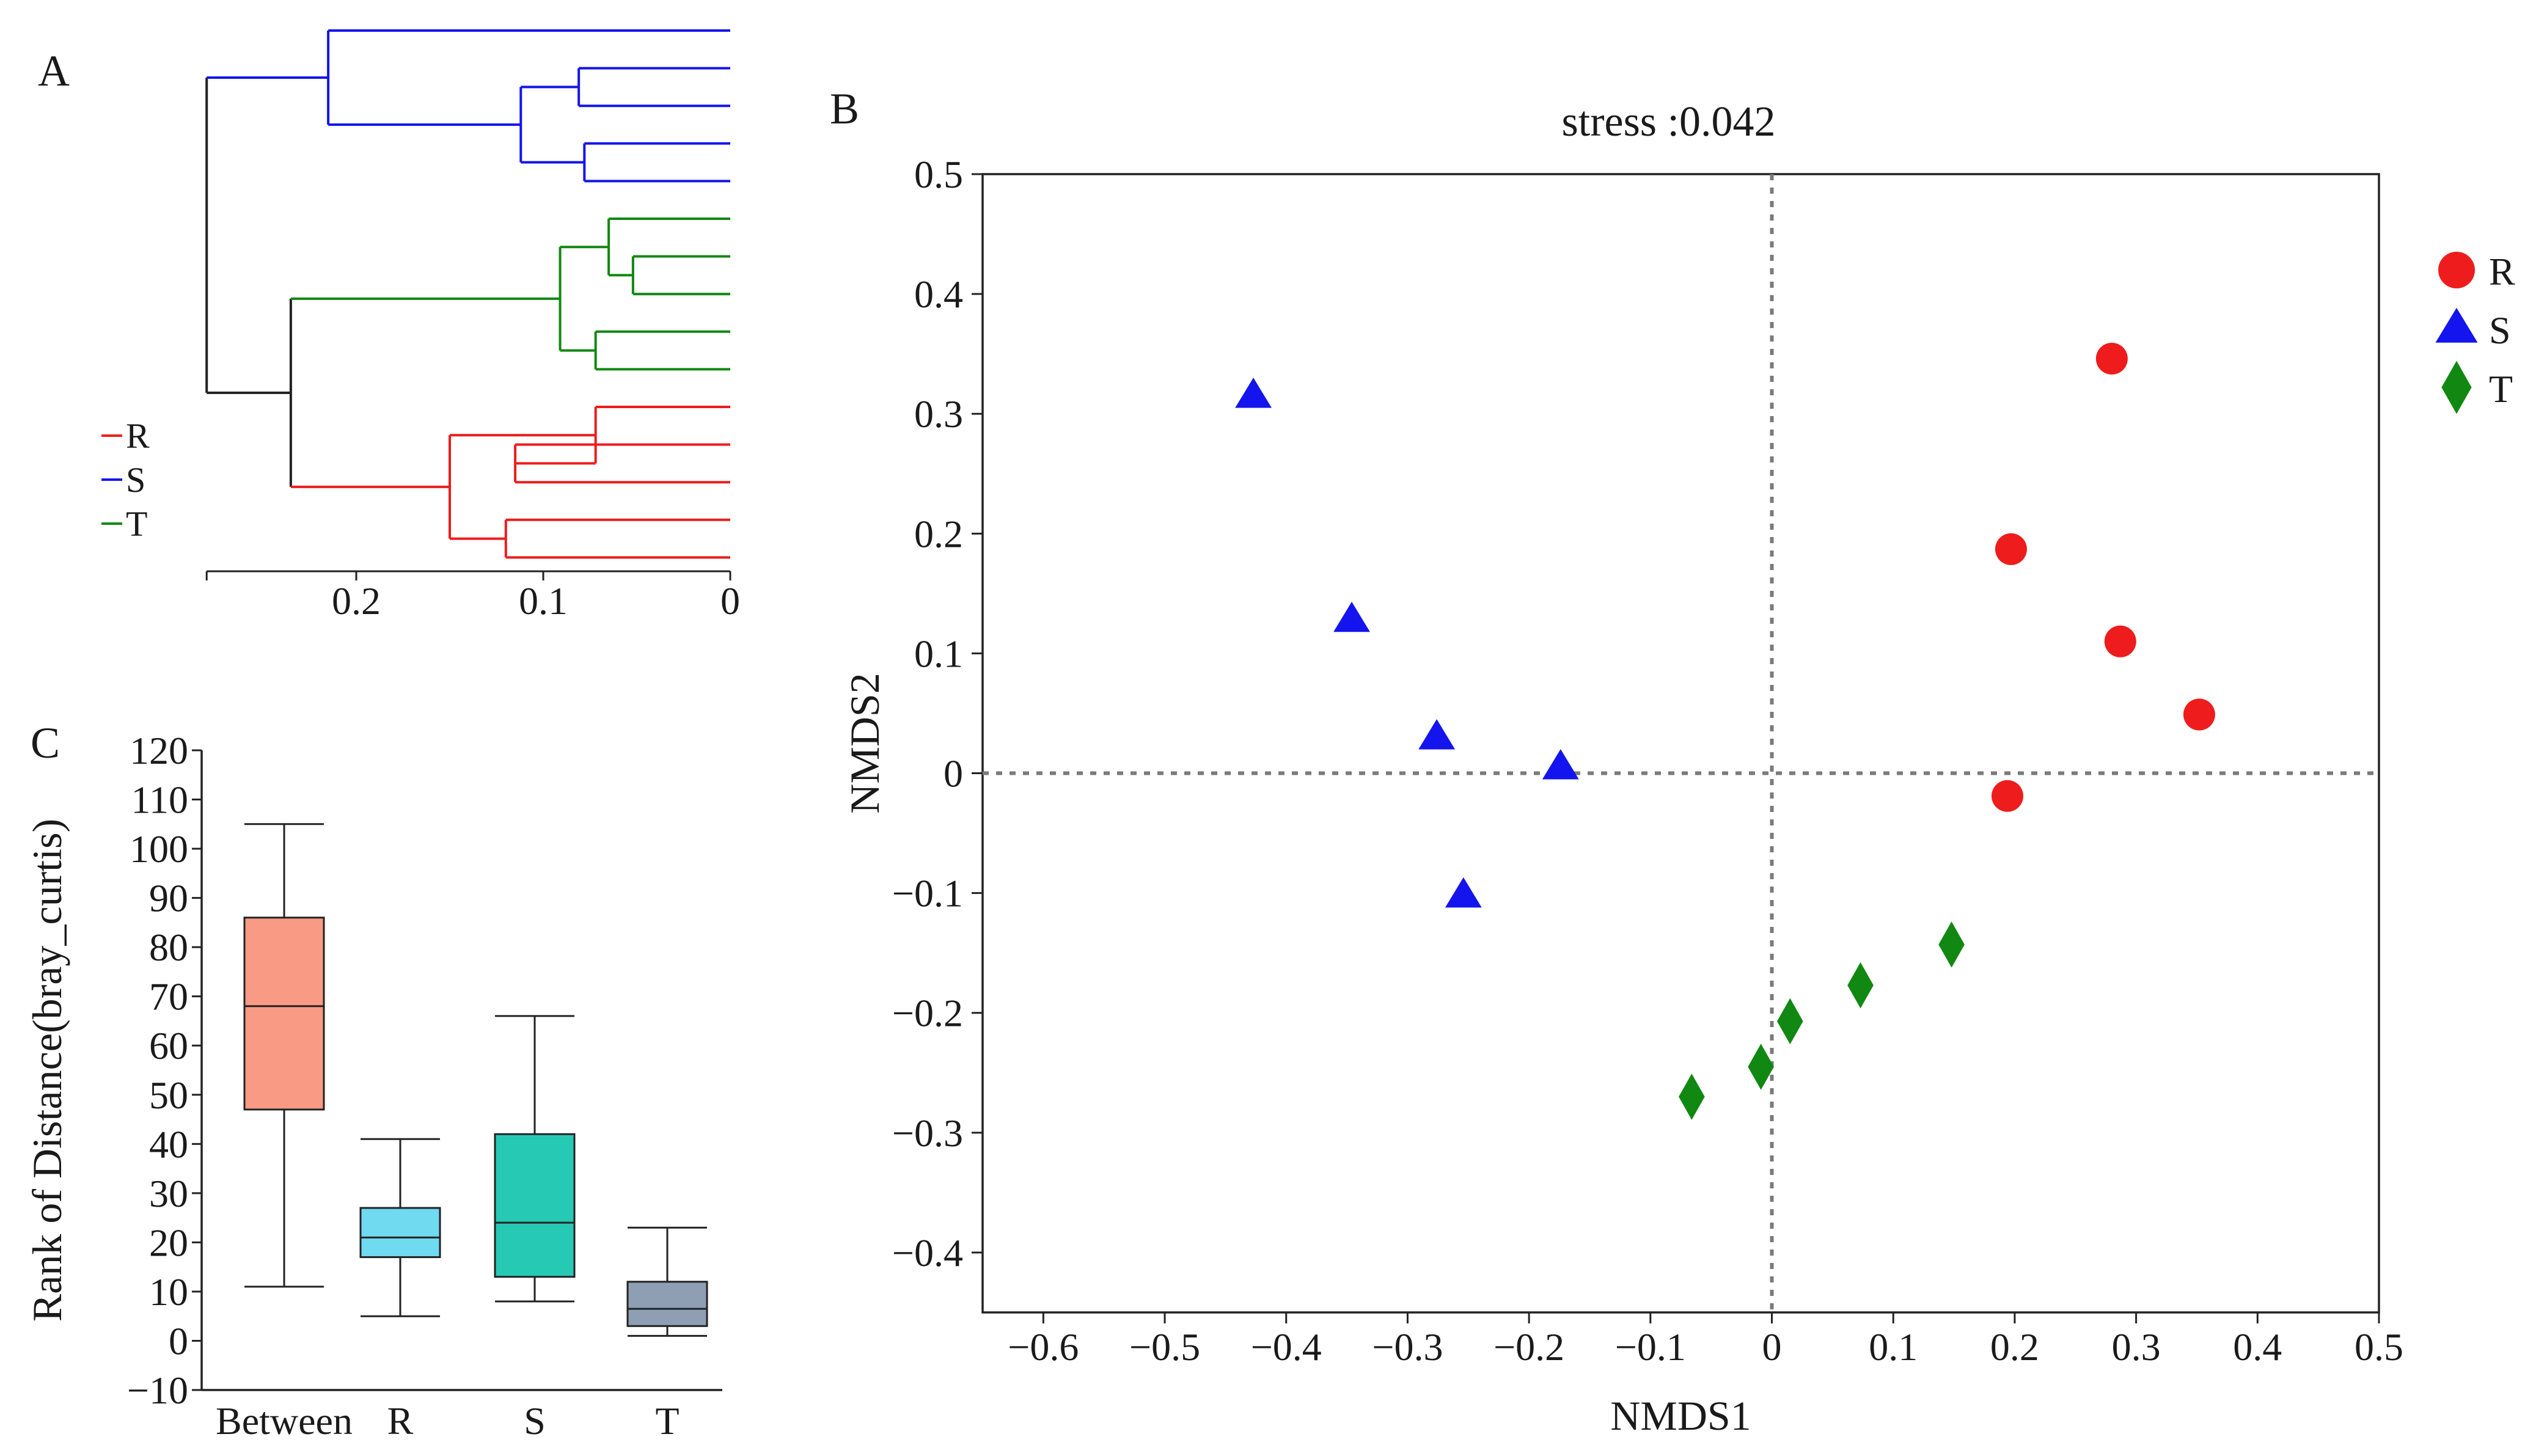  I want to click on dendrogram-cluster-r, so click(590, 482).